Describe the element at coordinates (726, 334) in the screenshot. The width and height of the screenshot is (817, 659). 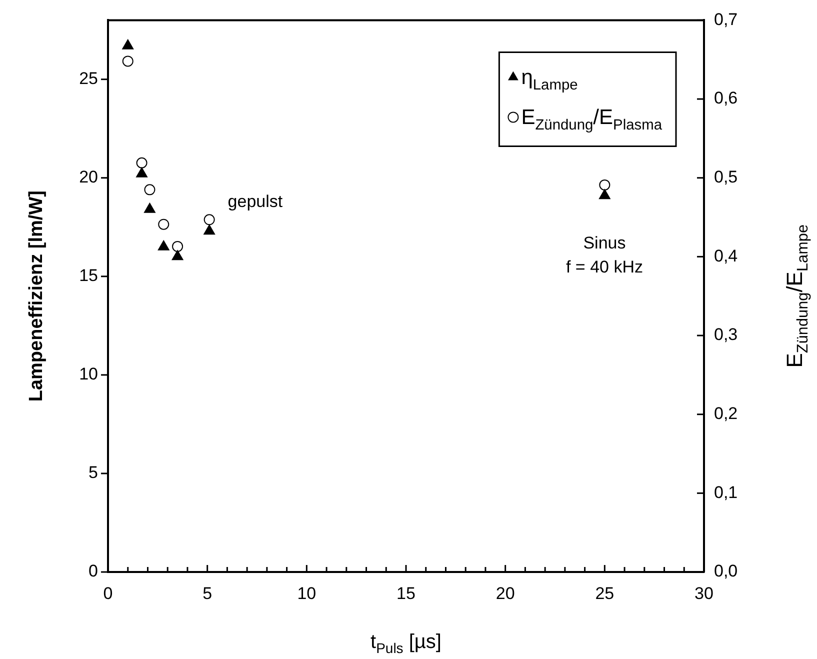
I see `y2-tick-label: 0,3` at that location.